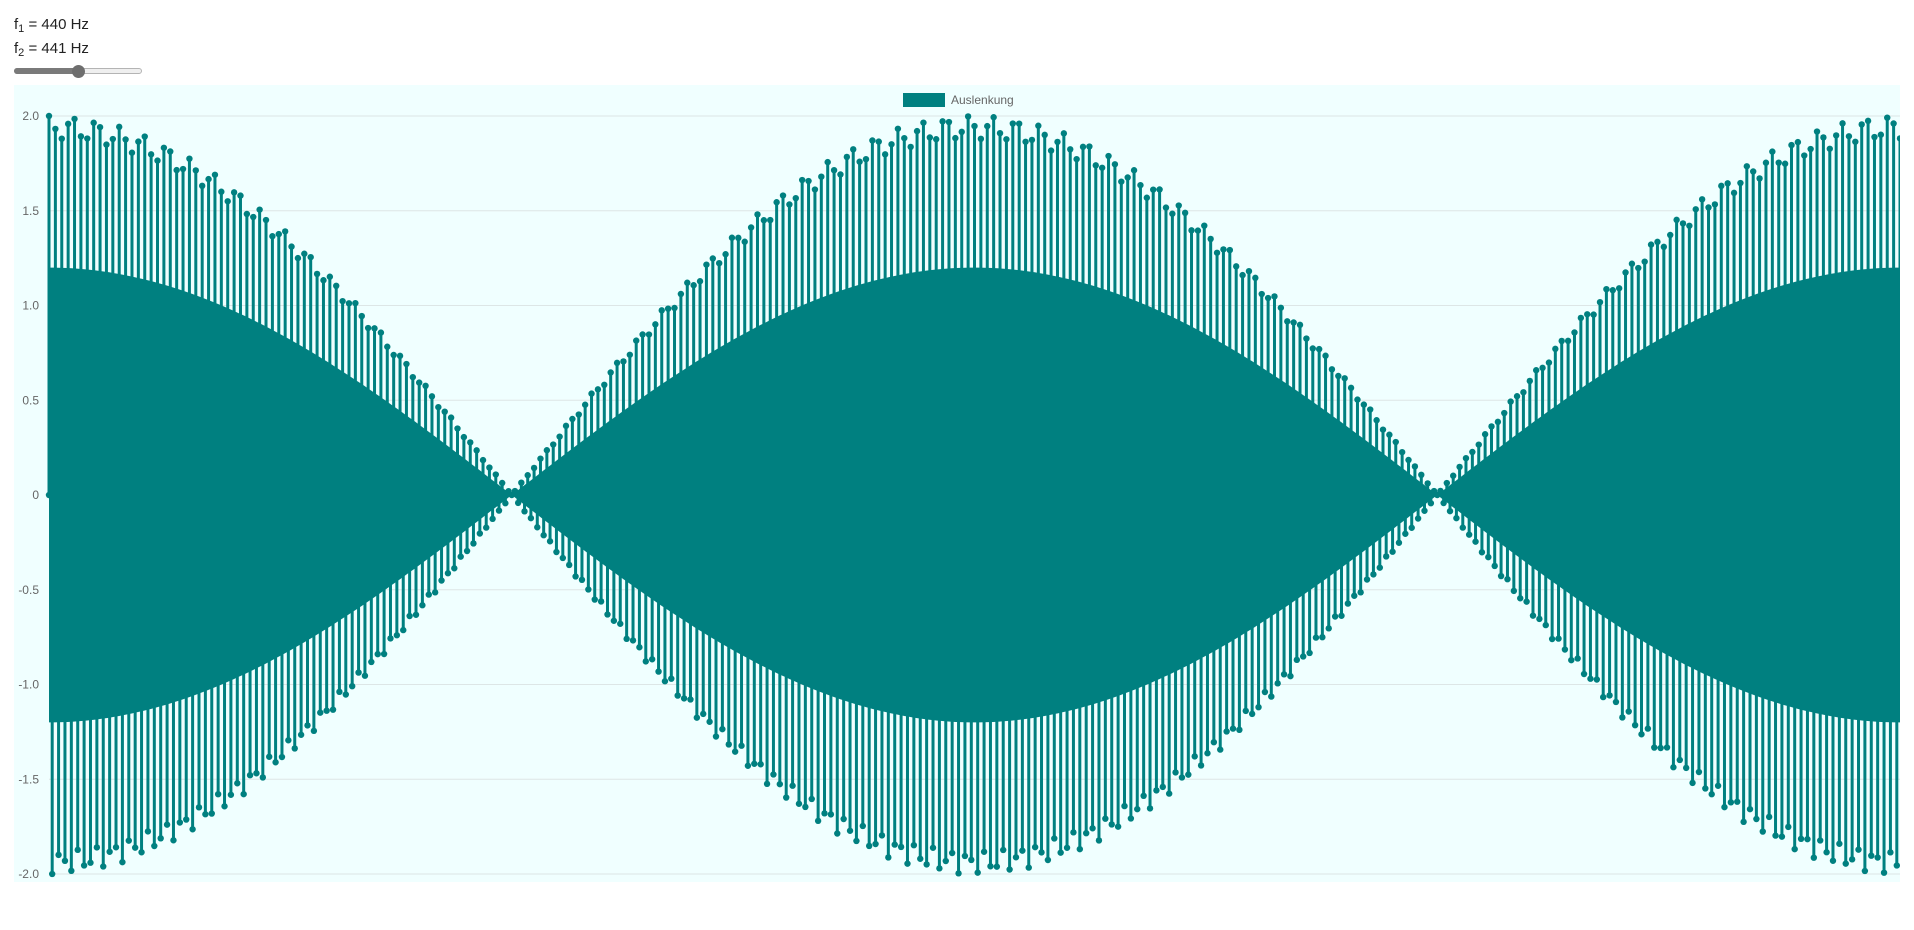 This screenshot has width=1914, height=930. I want to click on f2-symbol: f, so click(16, 48).